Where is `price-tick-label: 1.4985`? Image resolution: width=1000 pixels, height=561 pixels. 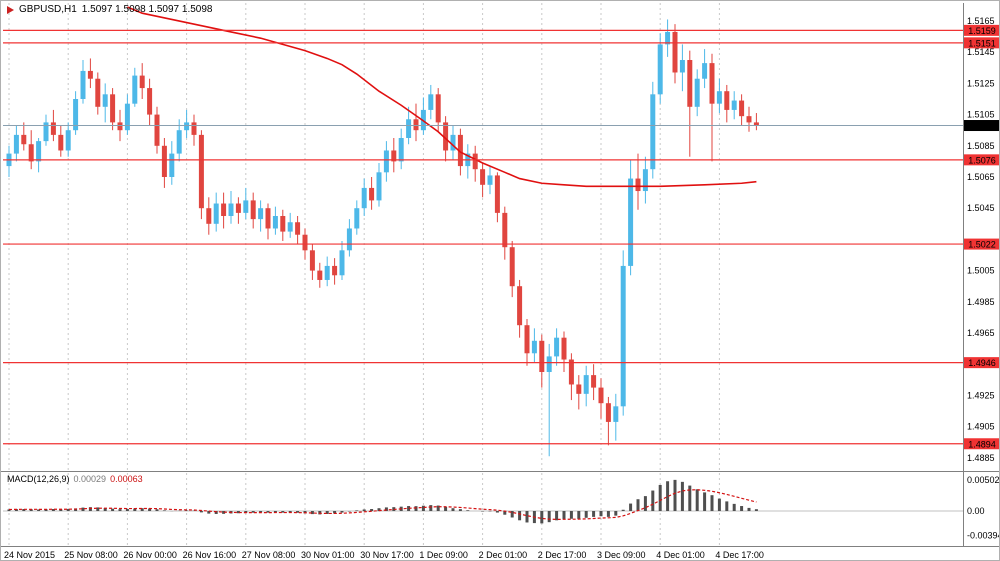
price-tick-label: 1.4985 is located at coordinates (981, 302).